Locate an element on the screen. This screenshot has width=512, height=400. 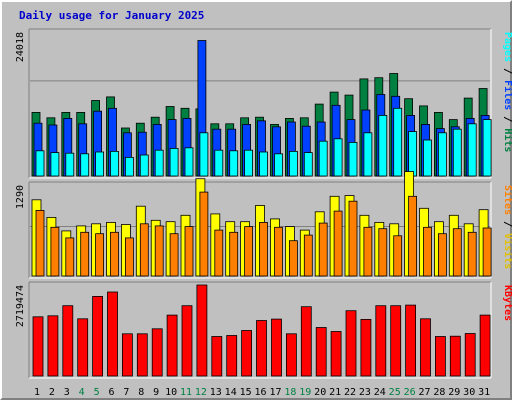
day-label: 3 is located at coordinates (67, 392).